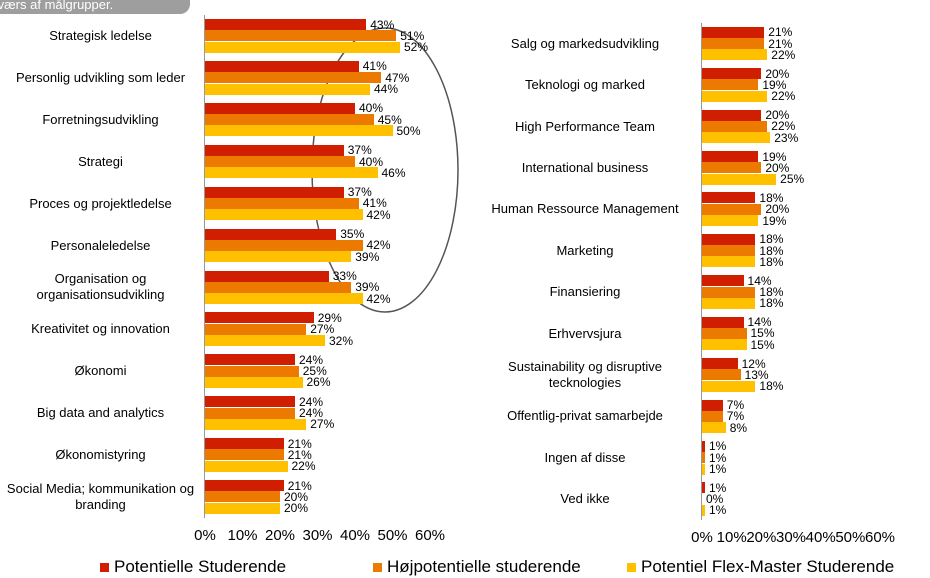 This screenshot has height=578, width=930. I want to click on category-label: Kreativitet og innovation, so click(100, 329).